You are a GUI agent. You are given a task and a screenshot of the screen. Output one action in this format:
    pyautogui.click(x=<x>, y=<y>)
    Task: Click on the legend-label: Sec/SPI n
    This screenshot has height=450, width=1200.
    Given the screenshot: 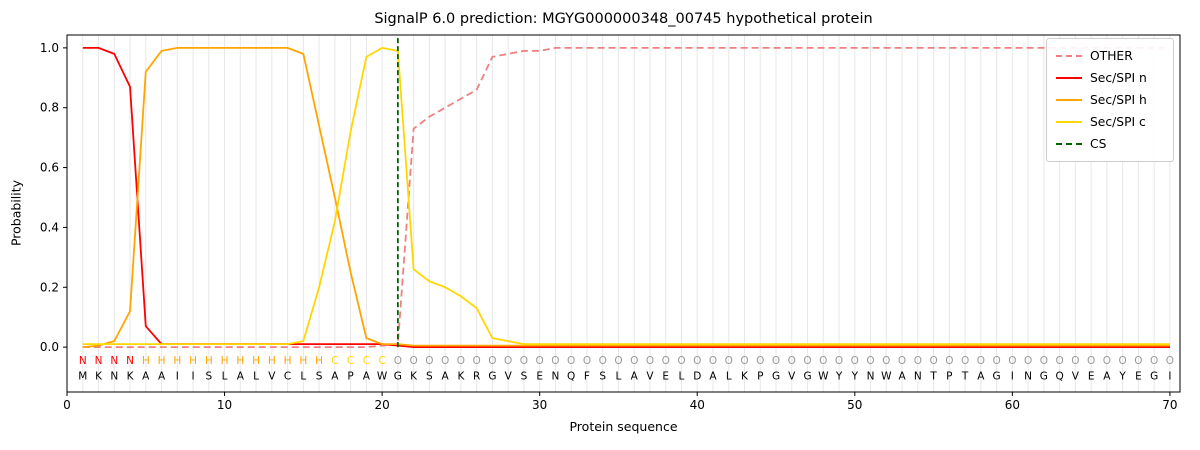 What is the action you would take?
    pyautogui.click(x=1118, y=78)
    